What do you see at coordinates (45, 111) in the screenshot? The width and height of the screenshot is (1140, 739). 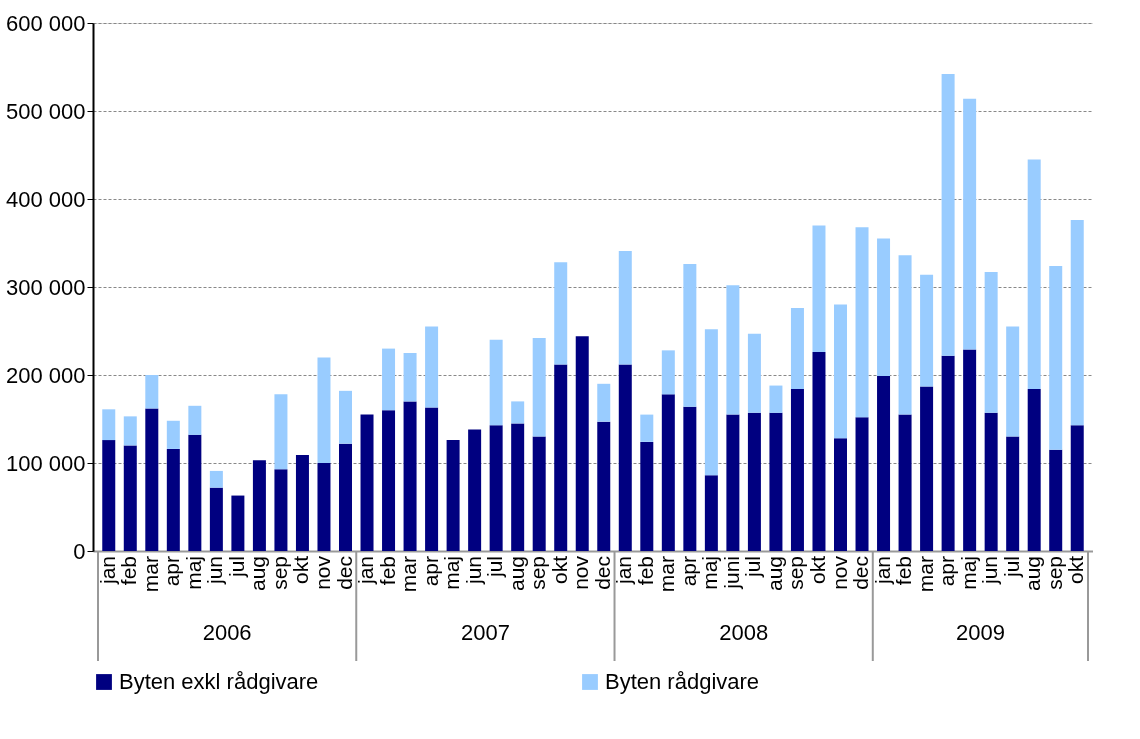 I see `y-tick-label: 500 000` at bounding box center [45, 111].